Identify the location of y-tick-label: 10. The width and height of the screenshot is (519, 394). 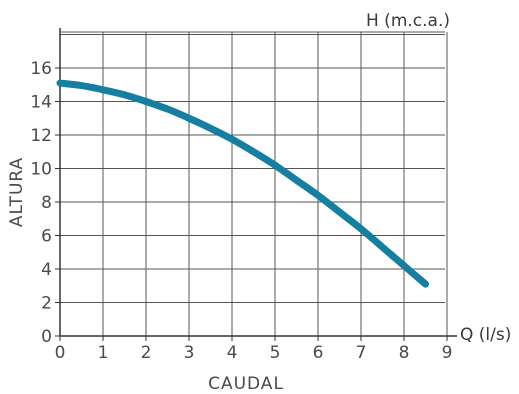
(41, 170).